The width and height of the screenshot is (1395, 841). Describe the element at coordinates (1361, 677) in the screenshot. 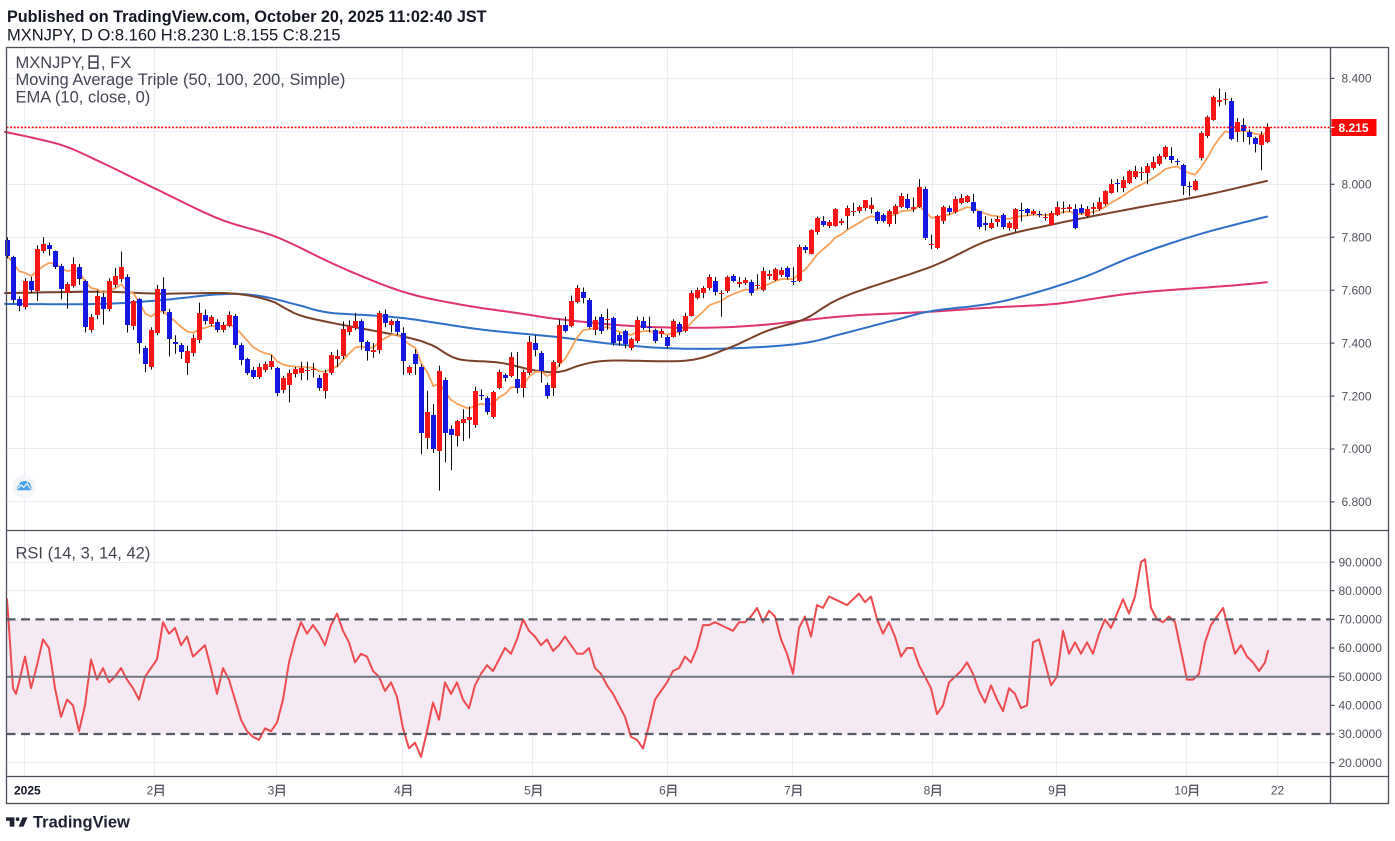

I see `svg-text: 50.0000` at that location.